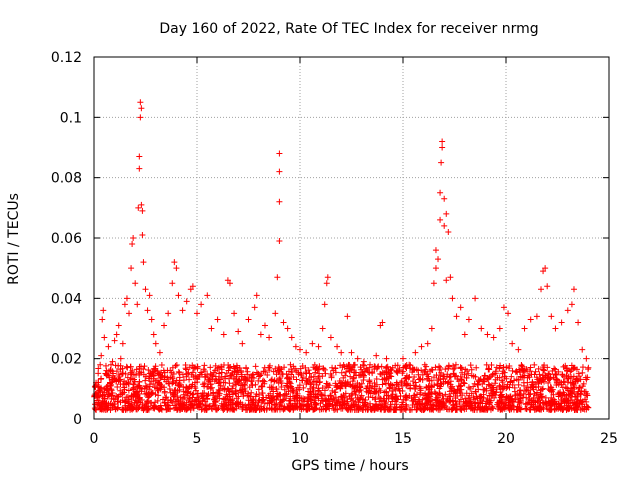 This screenshot has height=480, width=640. Describe the element at coordinates (609, 439) in the screenshot. I see `x-tick-label: 25` at that location.